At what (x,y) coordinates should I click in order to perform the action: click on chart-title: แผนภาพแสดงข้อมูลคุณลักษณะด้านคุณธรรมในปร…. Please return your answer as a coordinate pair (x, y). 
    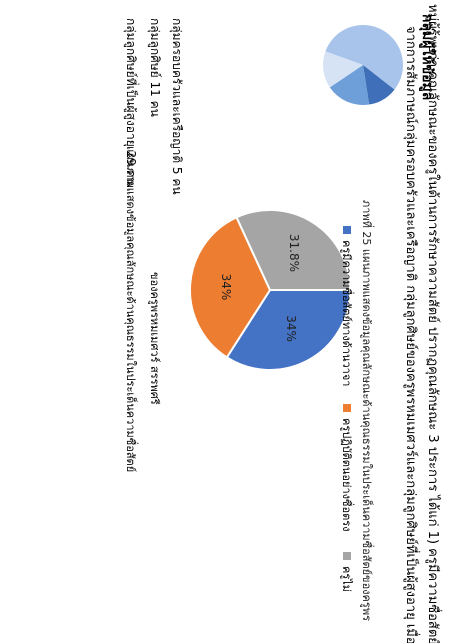
    Looking at the image, I should click on (130, 309).